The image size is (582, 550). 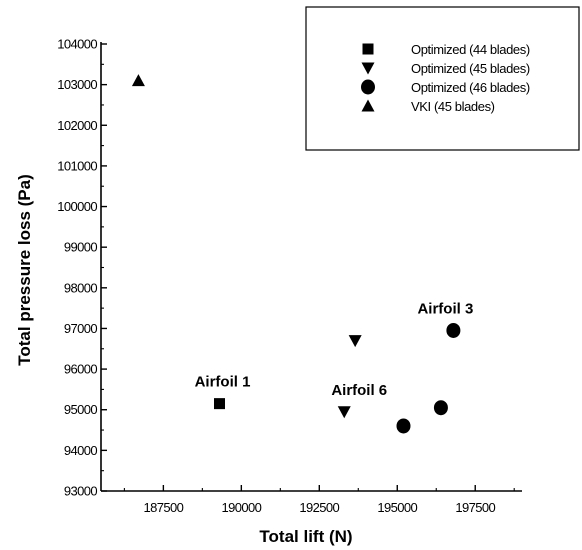 I want to click on y-tick-label: 98000, so click(x=81, y=287).